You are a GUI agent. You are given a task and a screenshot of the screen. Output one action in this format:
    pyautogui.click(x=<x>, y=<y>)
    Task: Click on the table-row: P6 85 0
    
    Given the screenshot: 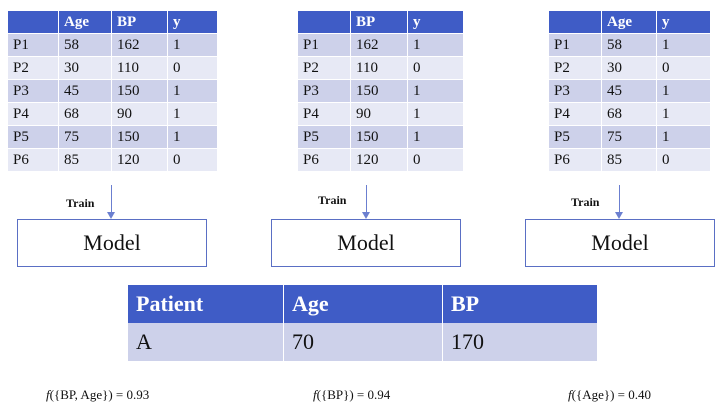 What is the action you would take?
    pyautogui.click(x=630, y=160)
    